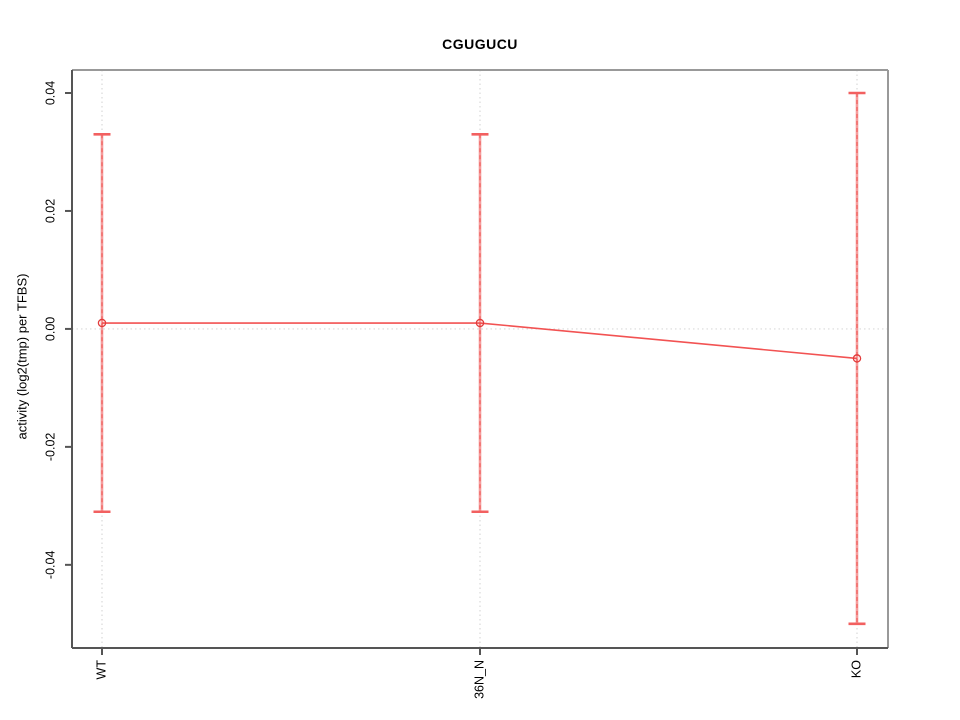  What do you see at coordinates (50, 565) in the screenshot?
I see `y-tick-label: -0.04` at bounding box center [50, 565].